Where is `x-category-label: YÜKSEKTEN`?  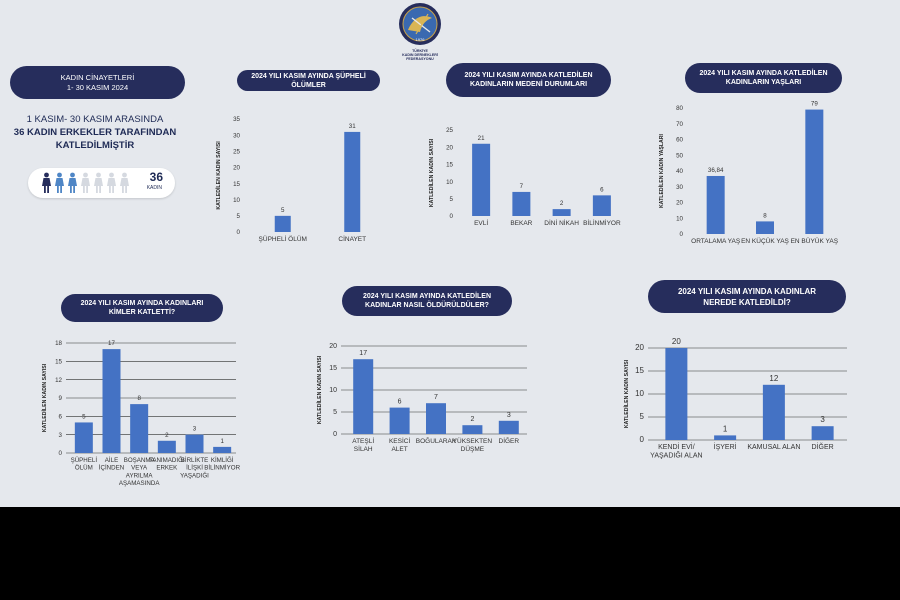 x-category-label: YÜKSEKTEN is located at coordinates (473, 441).